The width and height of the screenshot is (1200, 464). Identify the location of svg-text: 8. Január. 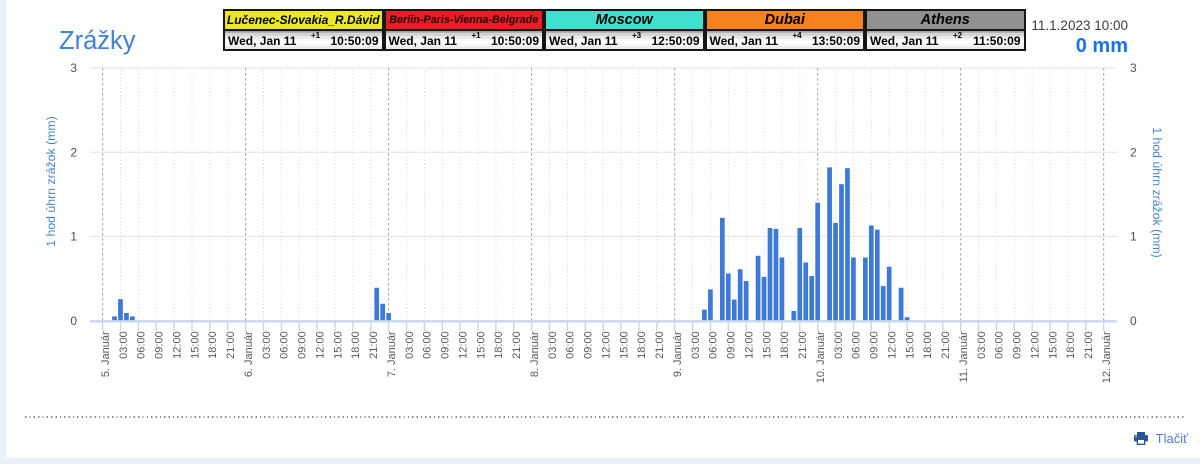
(535, 354).